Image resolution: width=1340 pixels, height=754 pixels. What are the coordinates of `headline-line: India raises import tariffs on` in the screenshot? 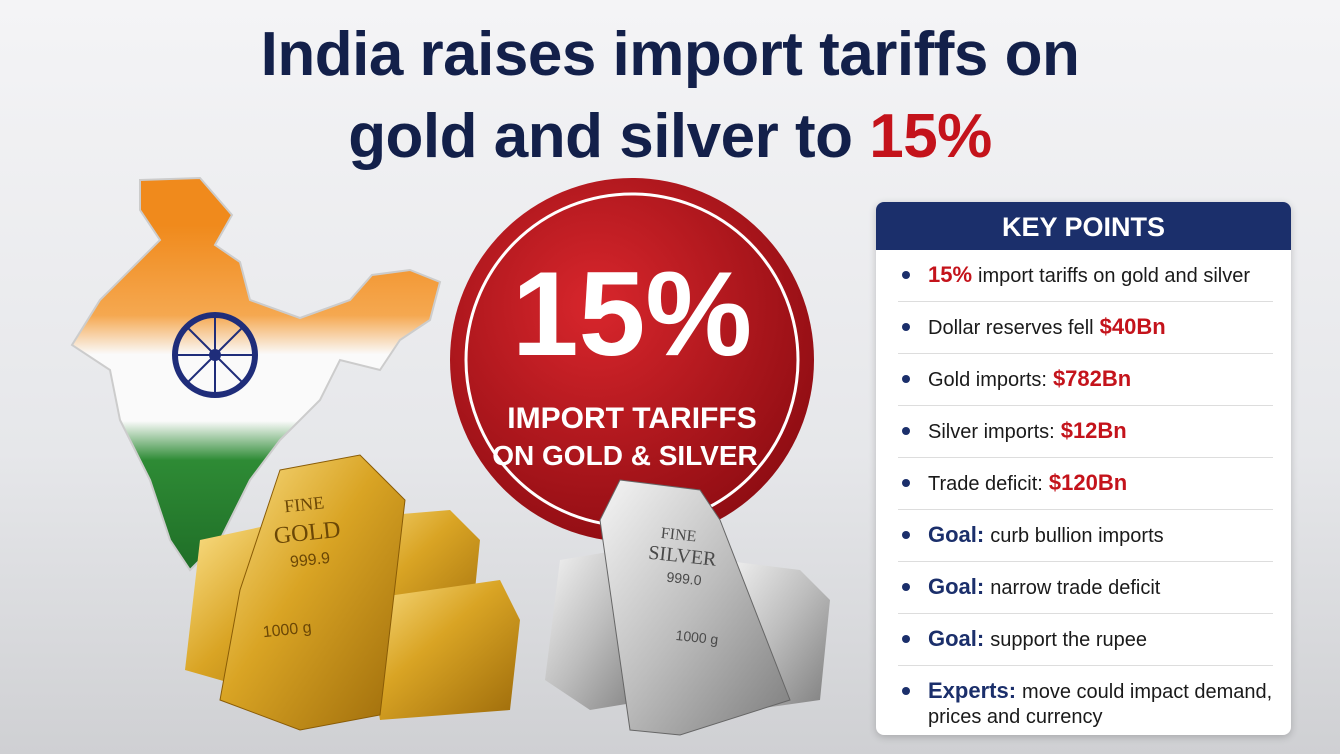 It's located at (670, 54).